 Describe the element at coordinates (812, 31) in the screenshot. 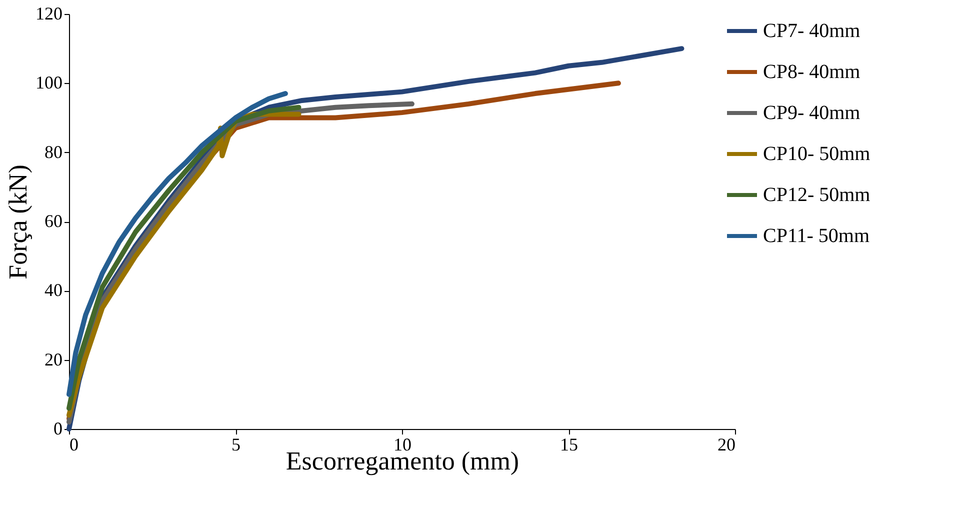

I see `legend-label: CP7- 40mm` at that location.